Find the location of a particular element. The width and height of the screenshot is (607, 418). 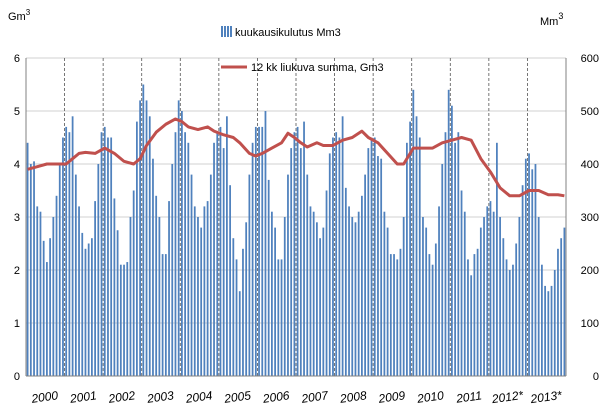

year-label-2004: 2004 is located at coordinates (199, 397).